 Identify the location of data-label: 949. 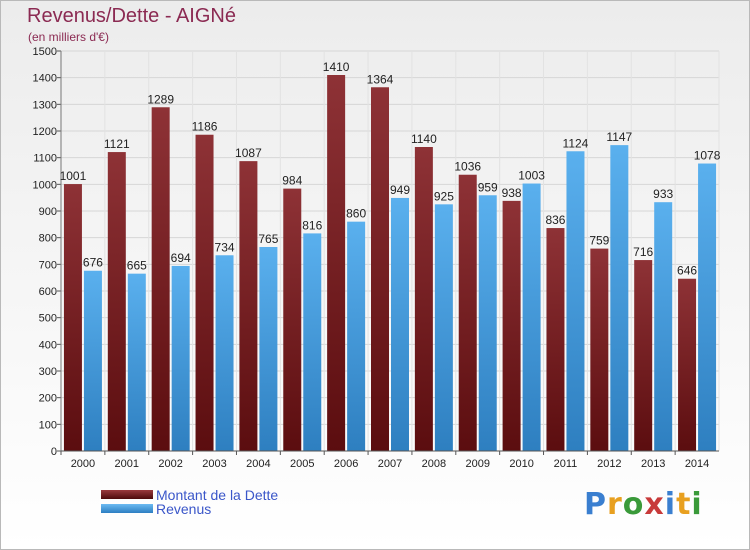
(400, 190).